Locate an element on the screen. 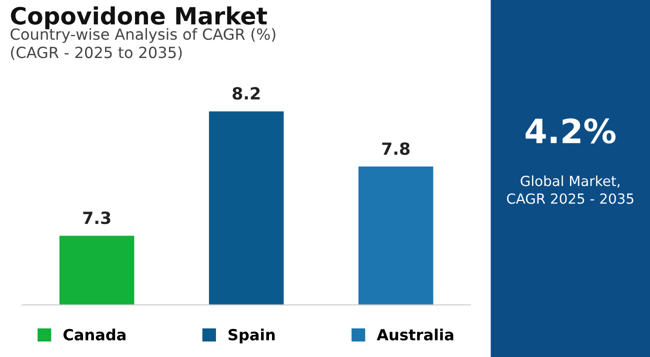 This screenshot has height=357, width=650. text: Global Market, CAGR 2025 - 2035 is located at coordinates (570, 189).